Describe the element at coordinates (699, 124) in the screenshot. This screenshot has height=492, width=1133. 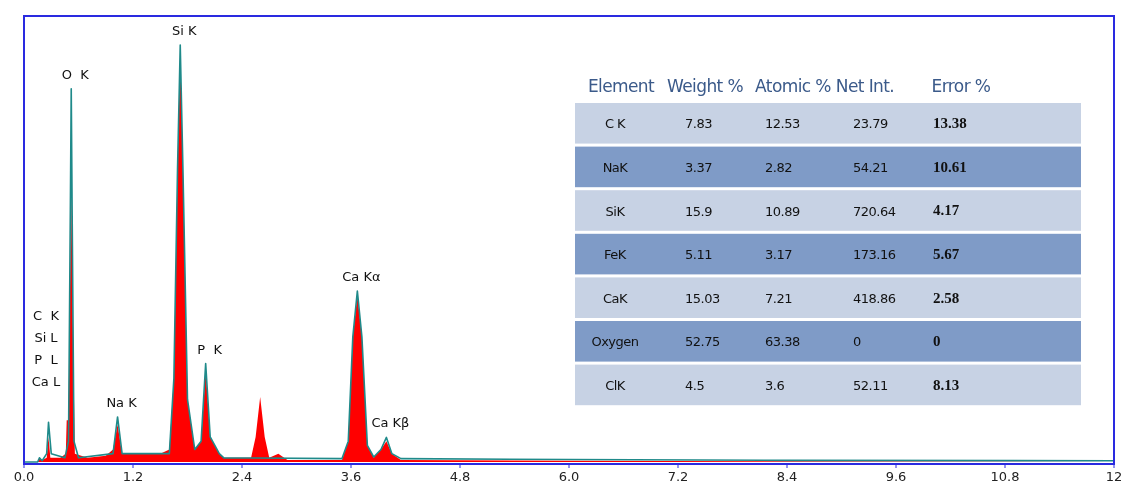
I see `annotation: 7.83` at that location.